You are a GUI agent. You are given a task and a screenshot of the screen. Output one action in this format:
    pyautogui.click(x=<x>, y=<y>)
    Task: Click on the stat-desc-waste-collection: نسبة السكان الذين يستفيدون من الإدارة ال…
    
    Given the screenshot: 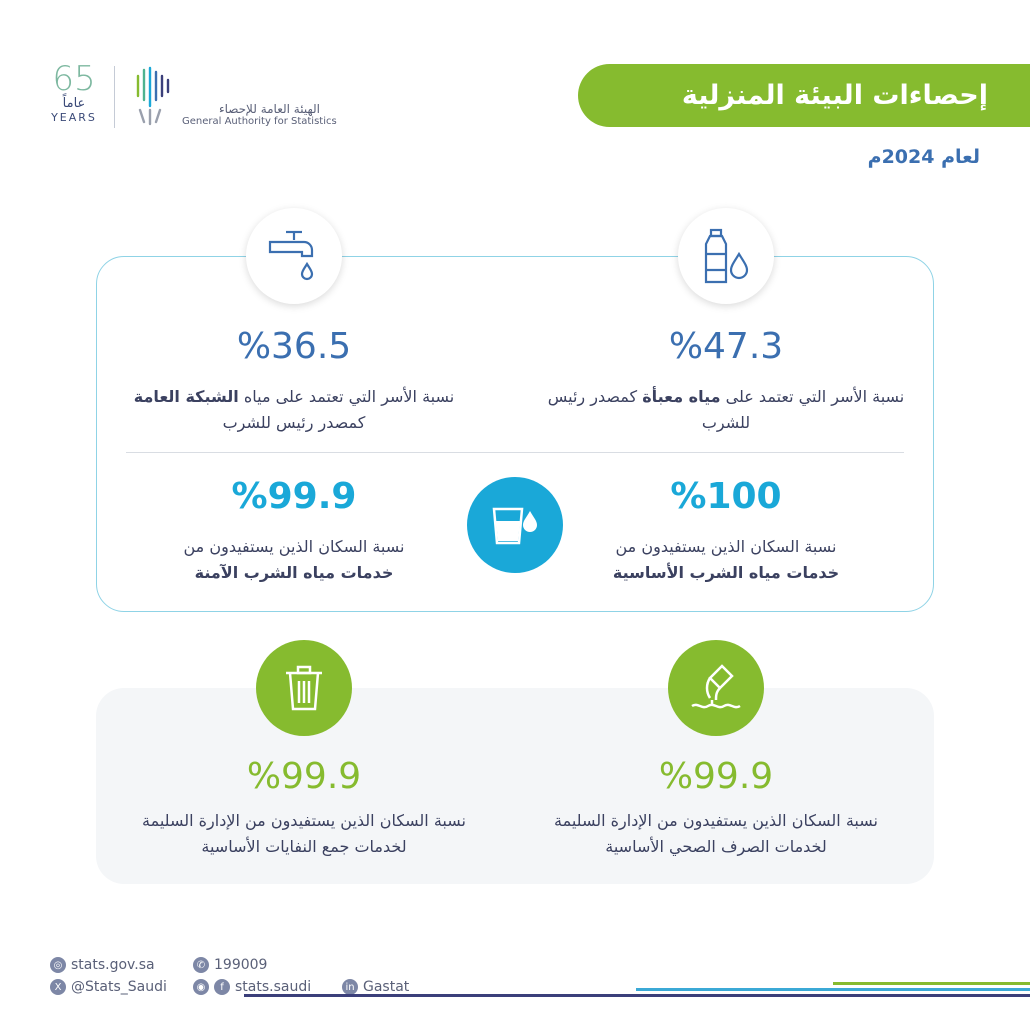 What is the action you would take?
    pyautogui.click(x=304, y=833)
    